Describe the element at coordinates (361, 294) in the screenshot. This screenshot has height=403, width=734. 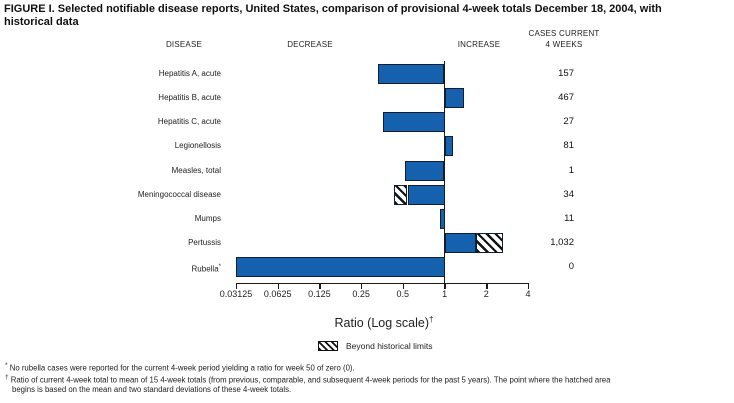
I see `axis-tick-label: 0.25` at that location.